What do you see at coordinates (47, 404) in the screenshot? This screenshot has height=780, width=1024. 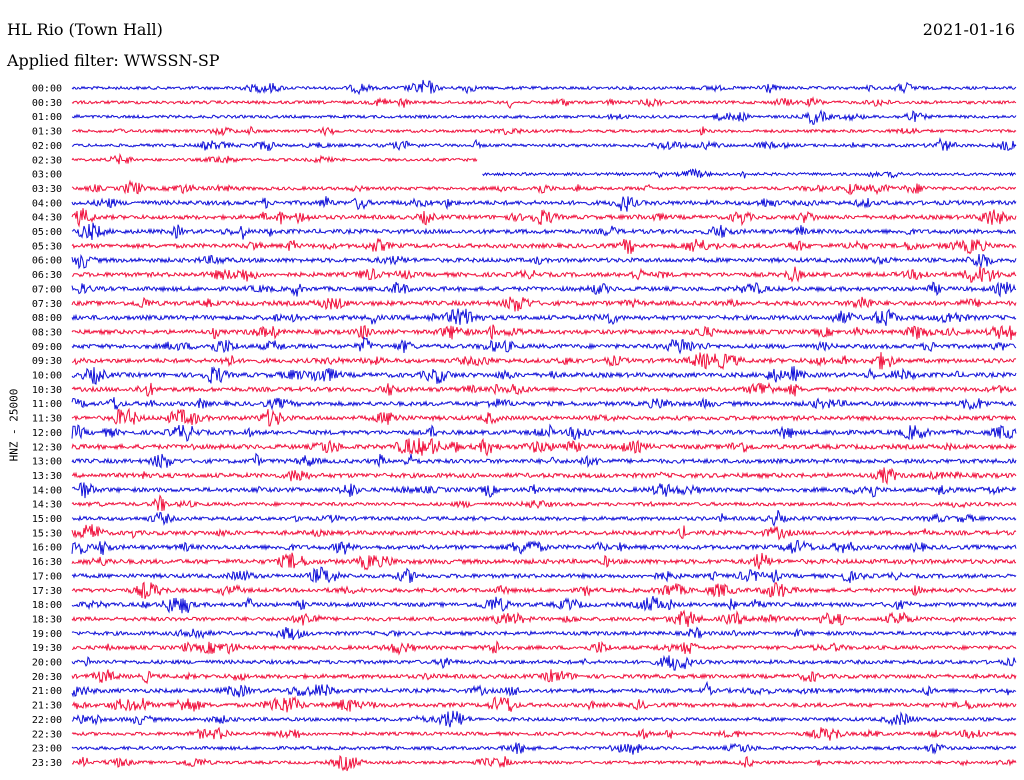 I see `tick-label: 11:00` at bounding box center [47, 404].